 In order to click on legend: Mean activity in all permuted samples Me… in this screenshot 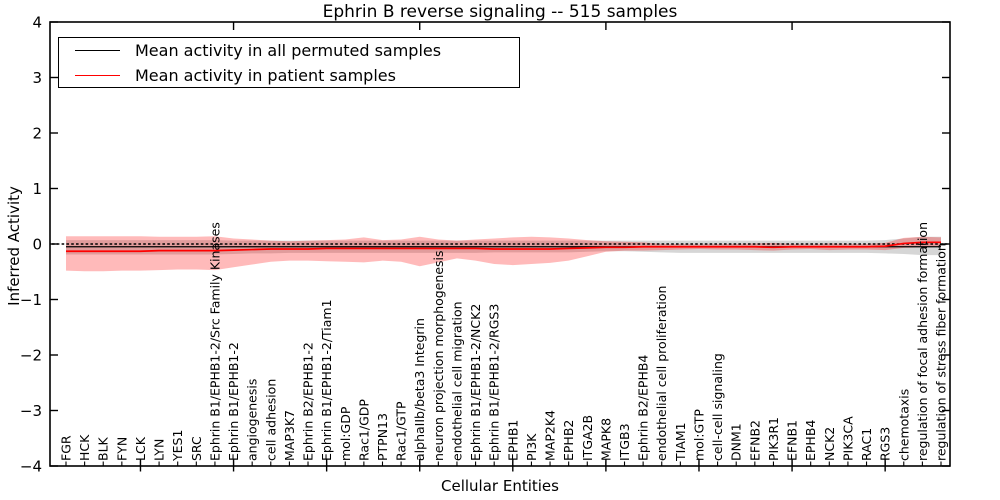, I will do `click(289, 62)`.